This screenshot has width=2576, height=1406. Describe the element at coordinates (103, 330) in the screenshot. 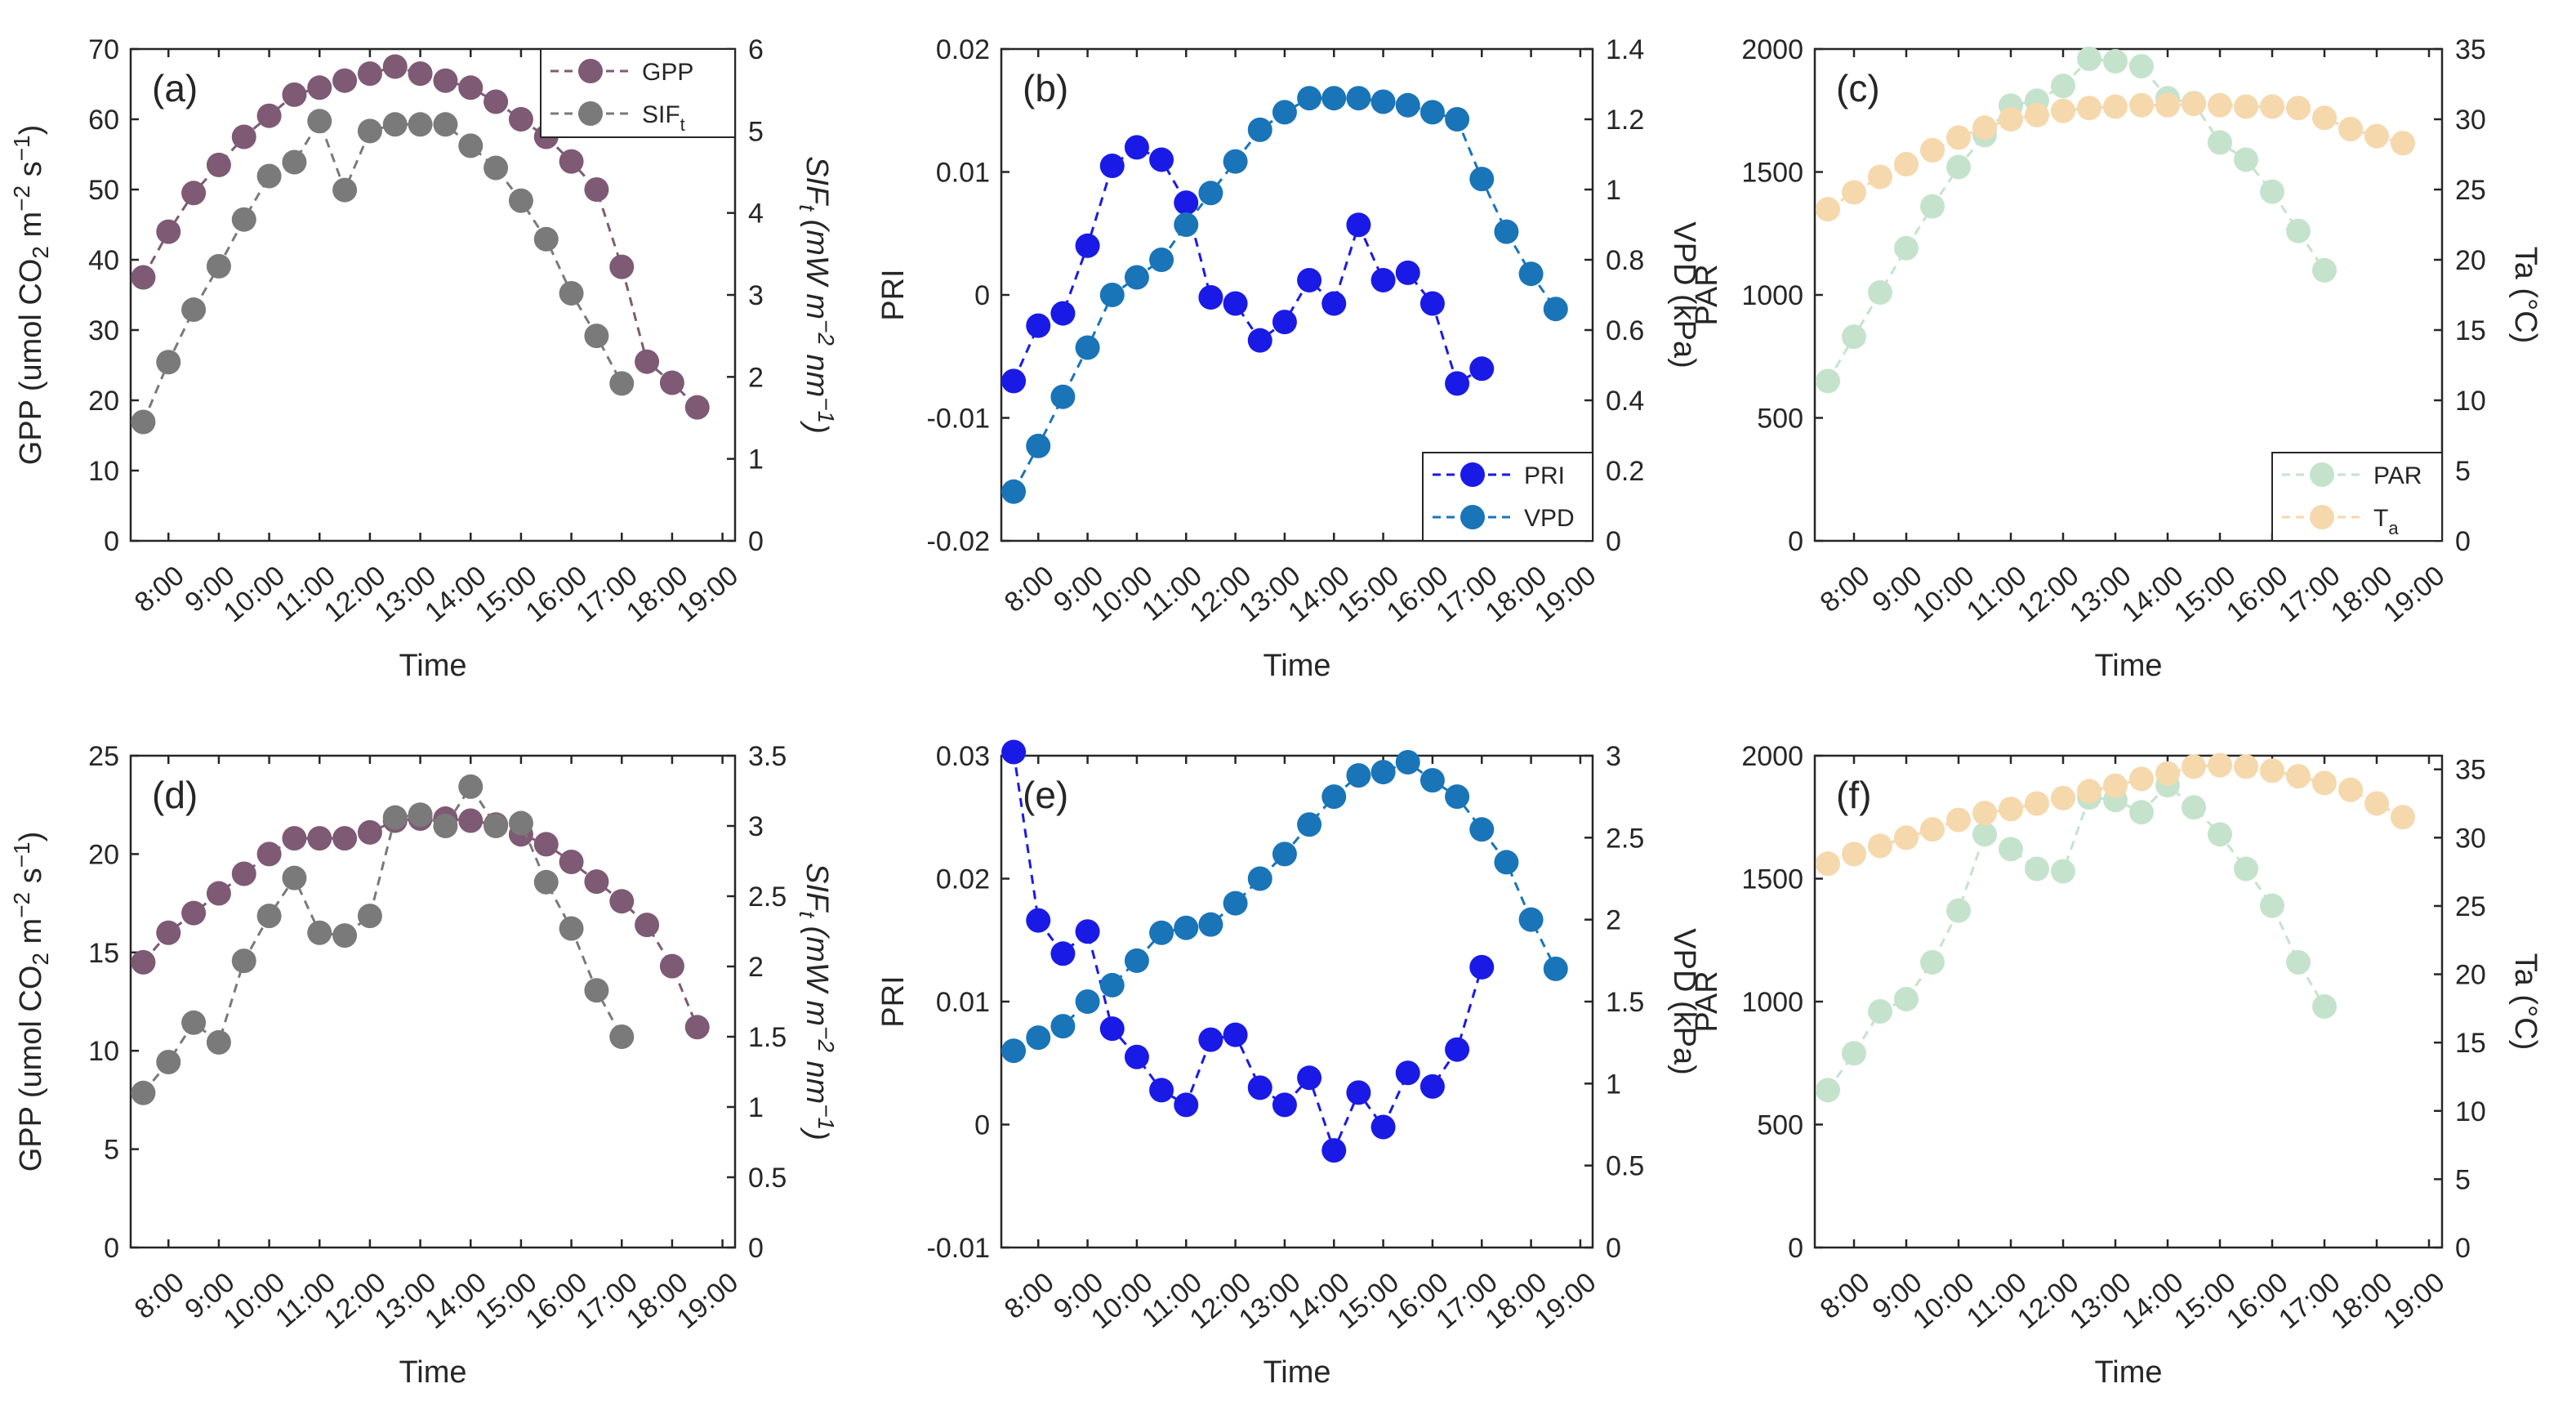

I see `left-y-tick-label: 30` at that location.